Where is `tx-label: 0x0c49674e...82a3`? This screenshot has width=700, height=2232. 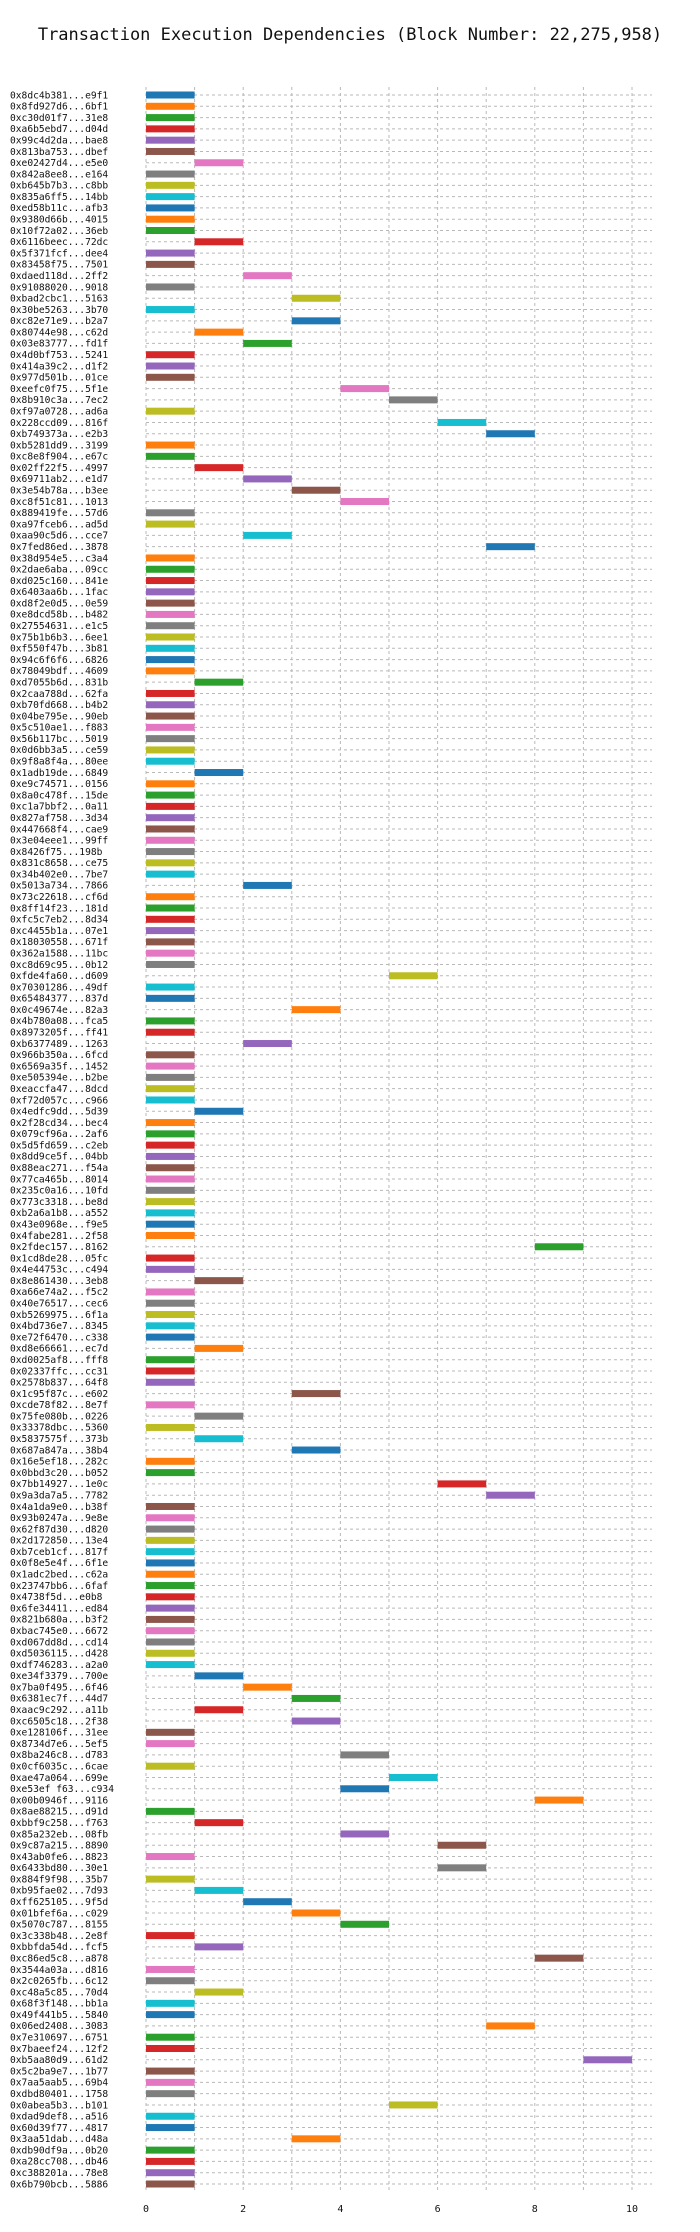
tx-label: 0x0c49674e...82a3 is located at coordinates (59, 1010).